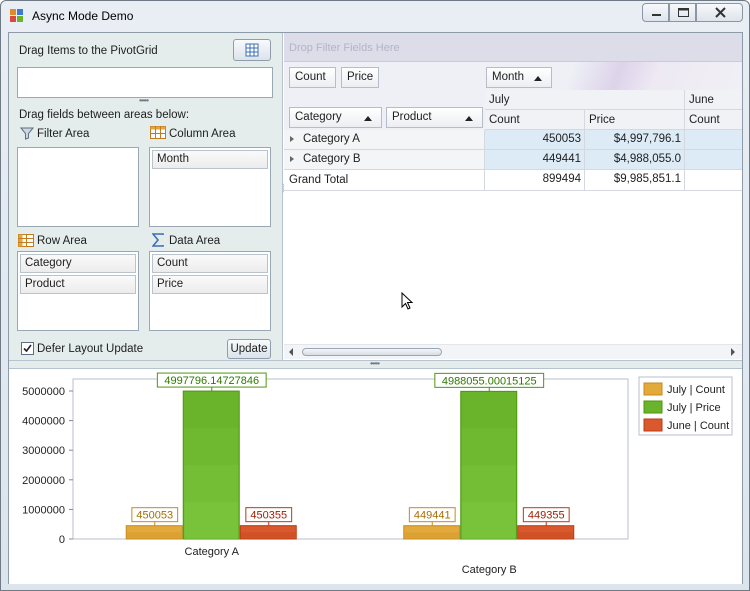 The width and height of the screenshot is (750, 591). I want to click on row-field-product: Product, so click(78, 284).